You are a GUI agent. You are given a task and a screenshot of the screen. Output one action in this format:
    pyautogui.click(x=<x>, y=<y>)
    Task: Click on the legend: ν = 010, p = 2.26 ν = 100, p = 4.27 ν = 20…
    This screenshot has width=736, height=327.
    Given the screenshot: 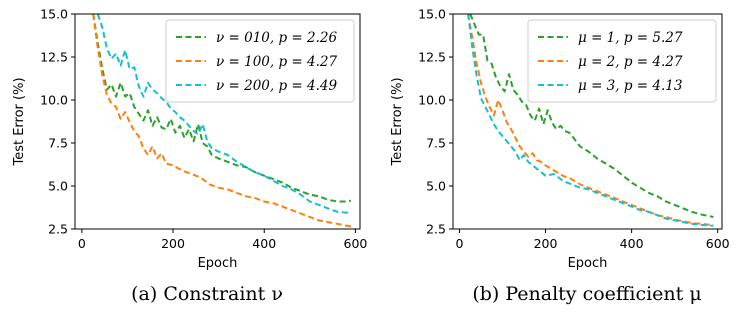 What is the action you would take?
    pyautogui.click(x=260, y=61)
    